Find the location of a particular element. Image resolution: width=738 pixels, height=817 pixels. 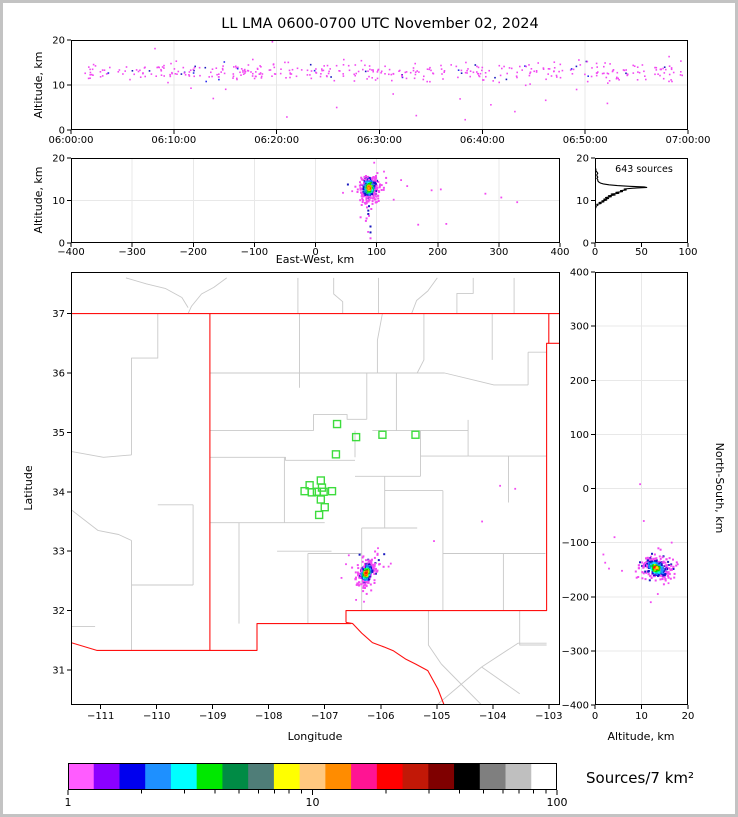

ns-height-data is located at coordinates (641, 488).